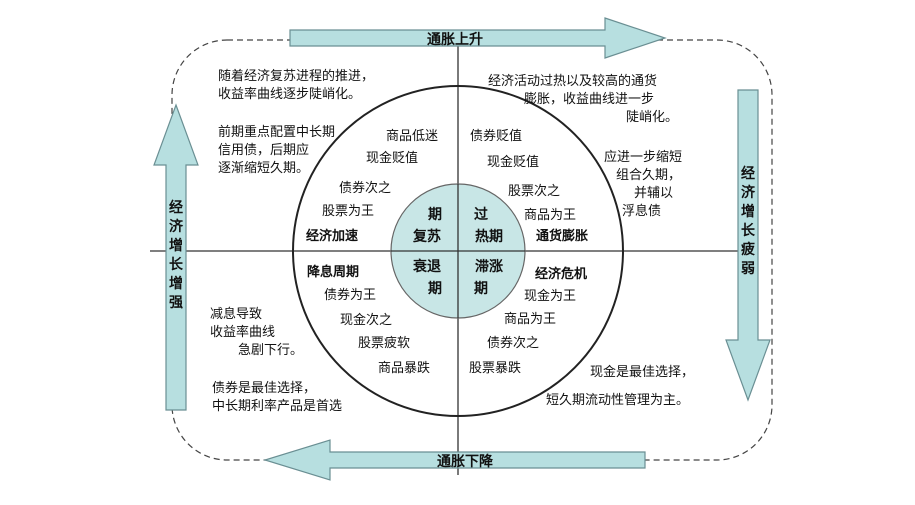  I want to click on corner-text: 随着经济复苏进程的推进，, so click(296, 76).